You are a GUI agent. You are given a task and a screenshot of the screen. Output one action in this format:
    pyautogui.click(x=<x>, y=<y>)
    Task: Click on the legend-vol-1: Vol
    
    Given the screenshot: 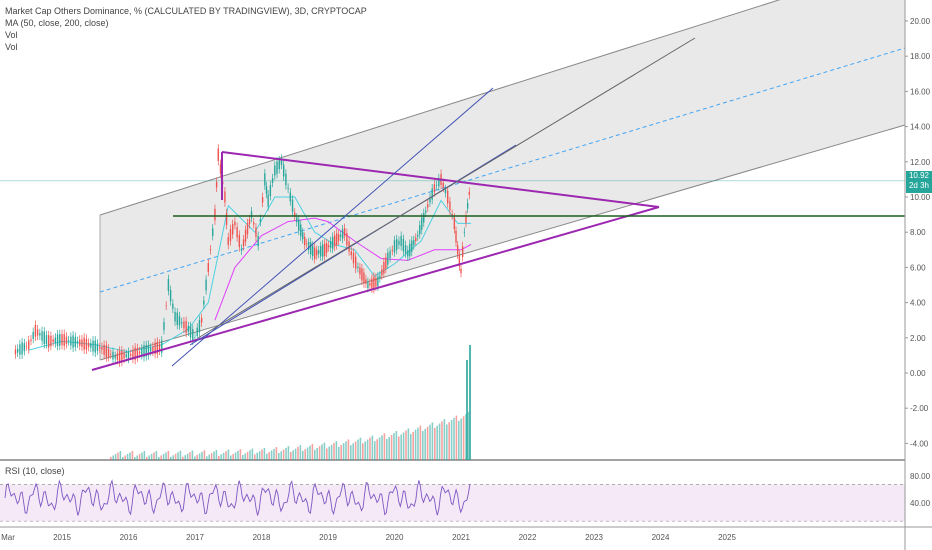 What is the action you would take?
    pyautogui.click(x=11, y=35)
    